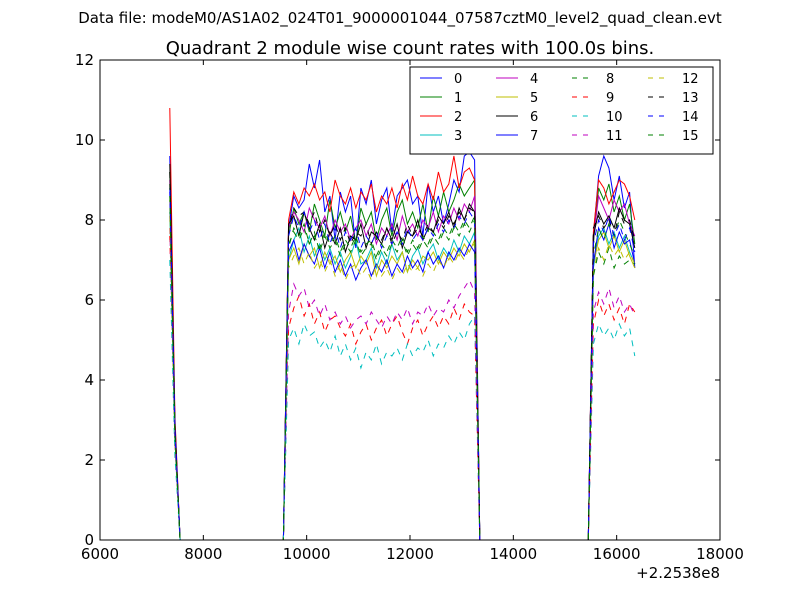 Image resolution: width=800 pixels, height=604 pixels. I want to click on y-tick-label: 6, so click(89, 300).